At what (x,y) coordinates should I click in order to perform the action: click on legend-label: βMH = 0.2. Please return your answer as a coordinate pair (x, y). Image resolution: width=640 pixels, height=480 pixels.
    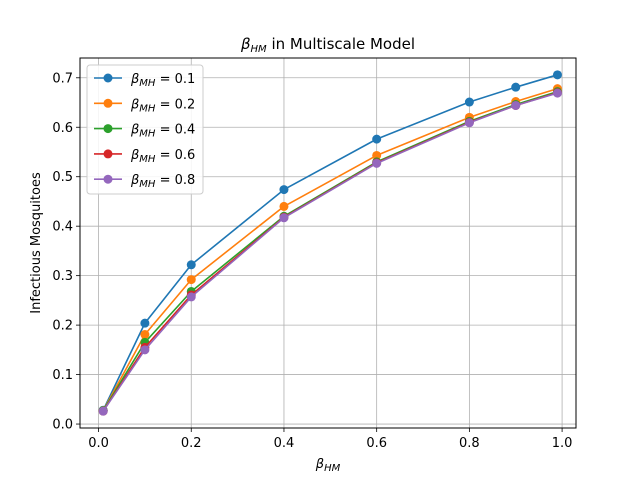
    Looking at the image, I should click on (162, 105).